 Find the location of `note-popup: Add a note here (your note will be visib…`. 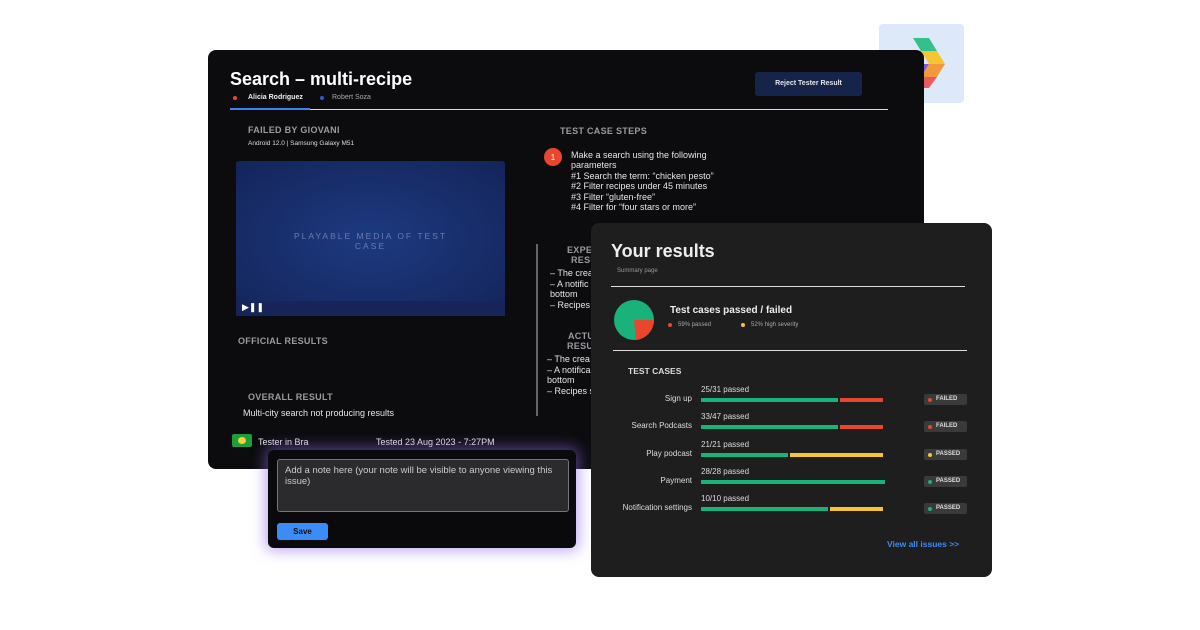

note-popup: Add a note here (your note will be visib… is located at coordinates (422, 499).